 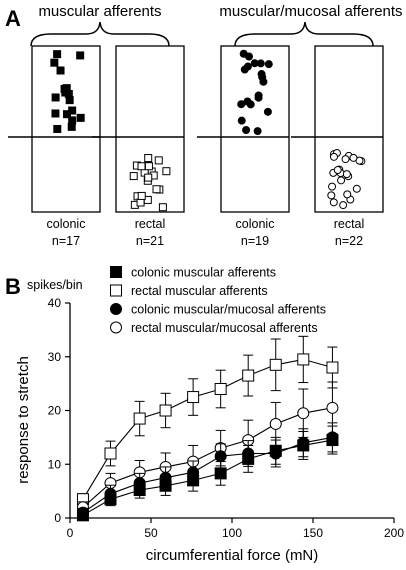 I want to click on y-axis-label: response to stretch, so click(x=23, y=420).